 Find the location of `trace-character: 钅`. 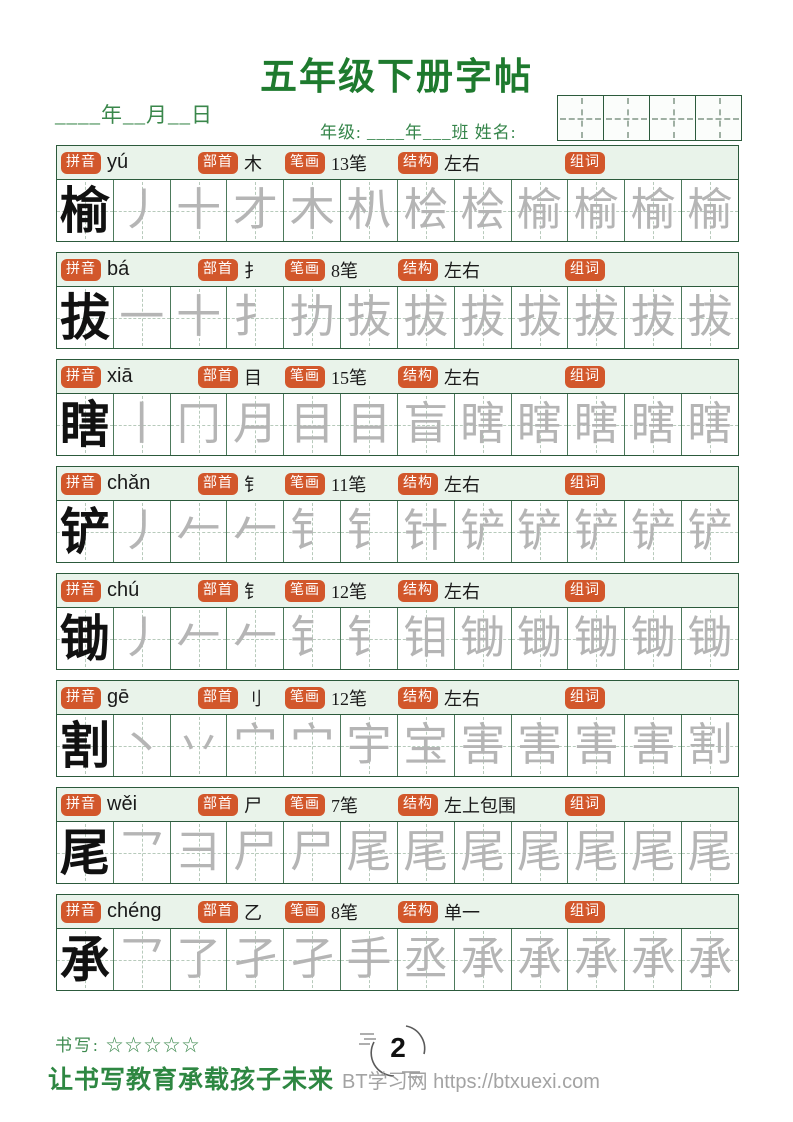

trace-character: 钅 is located at coordinates (312, 638).